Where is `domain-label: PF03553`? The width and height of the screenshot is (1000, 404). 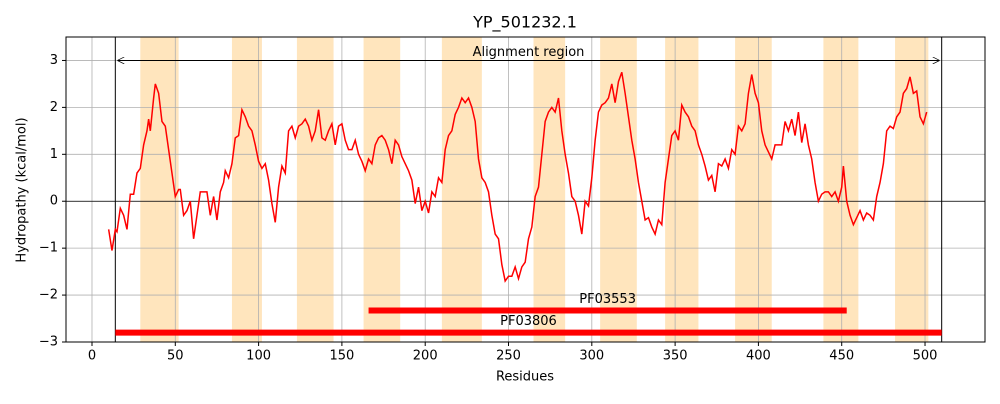 domain-label: PF03553 is located at coordinates (607, 299).